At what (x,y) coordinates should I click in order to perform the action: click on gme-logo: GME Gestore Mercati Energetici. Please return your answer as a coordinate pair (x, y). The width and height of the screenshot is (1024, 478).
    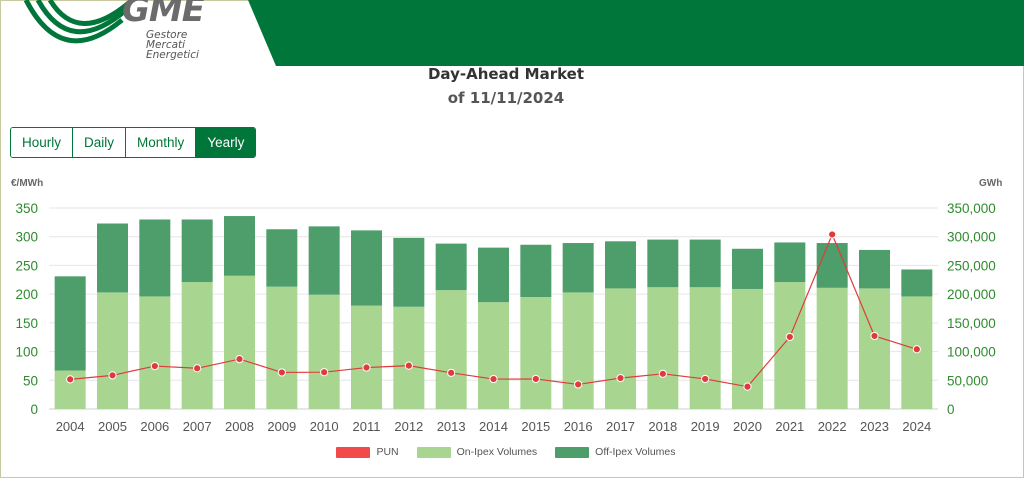
    Looking at the image, I should click on (113, 33).